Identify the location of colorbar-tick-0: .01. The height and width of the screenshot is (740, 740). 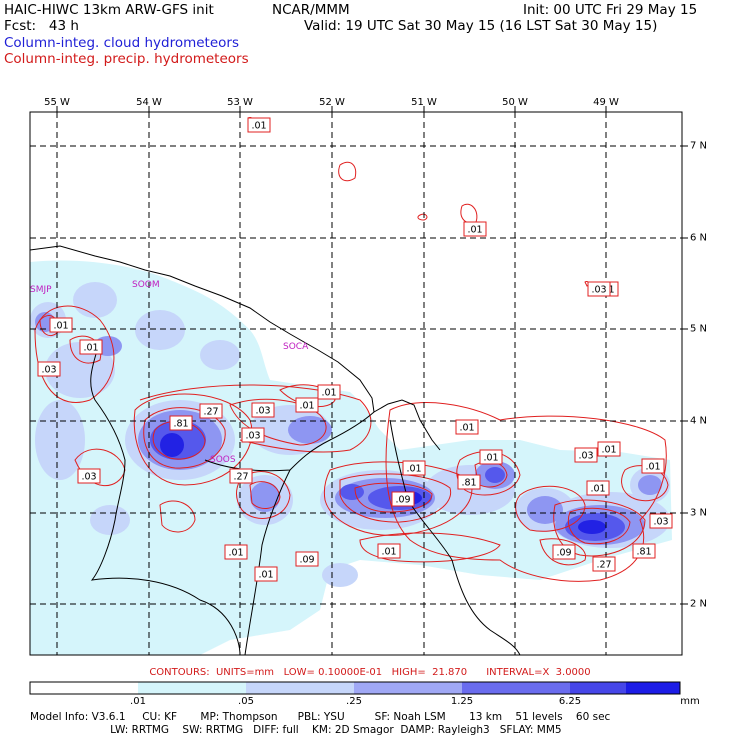
(138, 701).